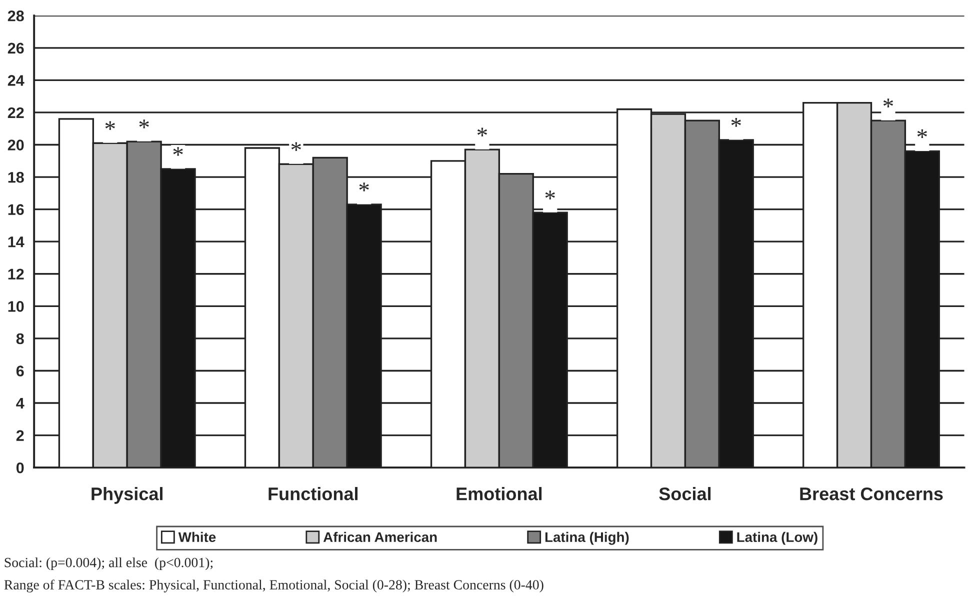 The height and width of the screenshot is (601, 974). Describe the element at coordinates (16, 210) in the screenshot. I see `y-tick-label: 16` at that location.